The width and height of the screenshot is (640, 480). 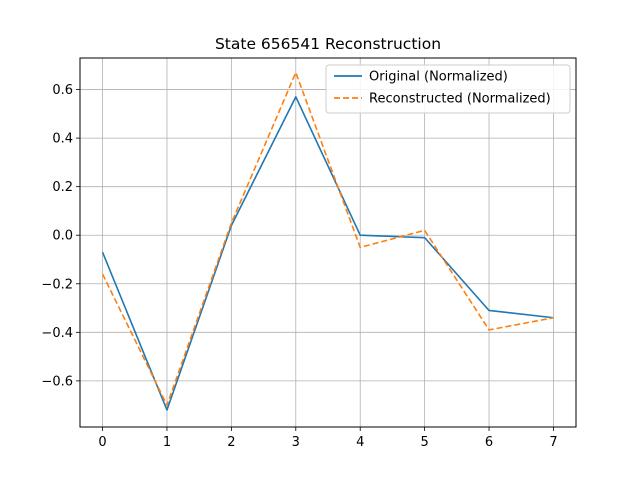 I want to click on chart-title: State 656541 Reconstruction, so click(x=328, y=44).